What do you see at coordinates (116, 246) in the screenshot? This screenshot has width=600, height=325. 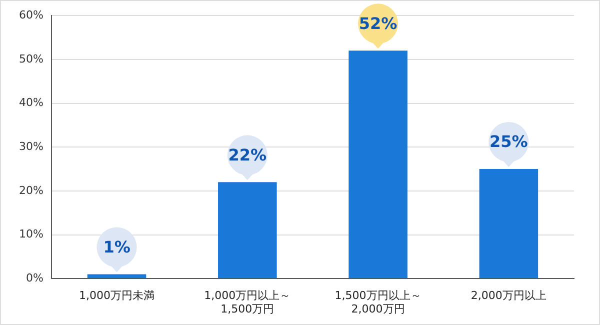 I see `data-label: 1%` at bounding box center [116, 246].